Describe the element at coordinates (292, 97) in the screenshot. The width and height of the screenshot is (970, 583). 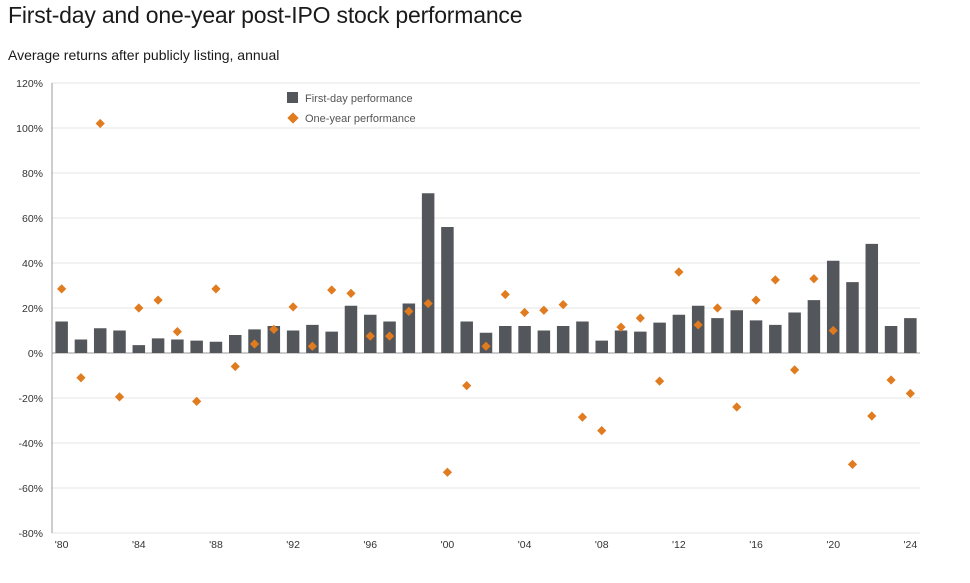
I see `legend-swatch-first-day` at that location.